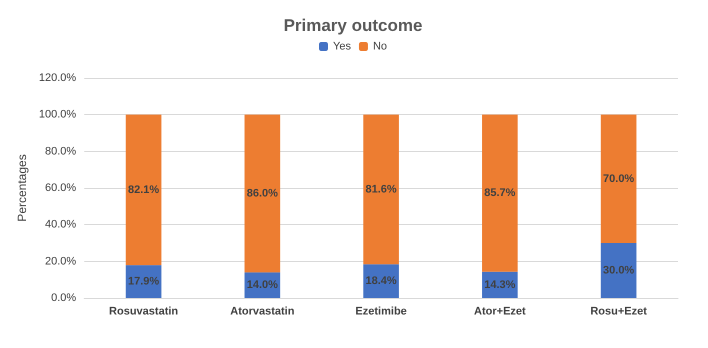  I want to click on chart-title: Primary outcome, so click(353, 25).